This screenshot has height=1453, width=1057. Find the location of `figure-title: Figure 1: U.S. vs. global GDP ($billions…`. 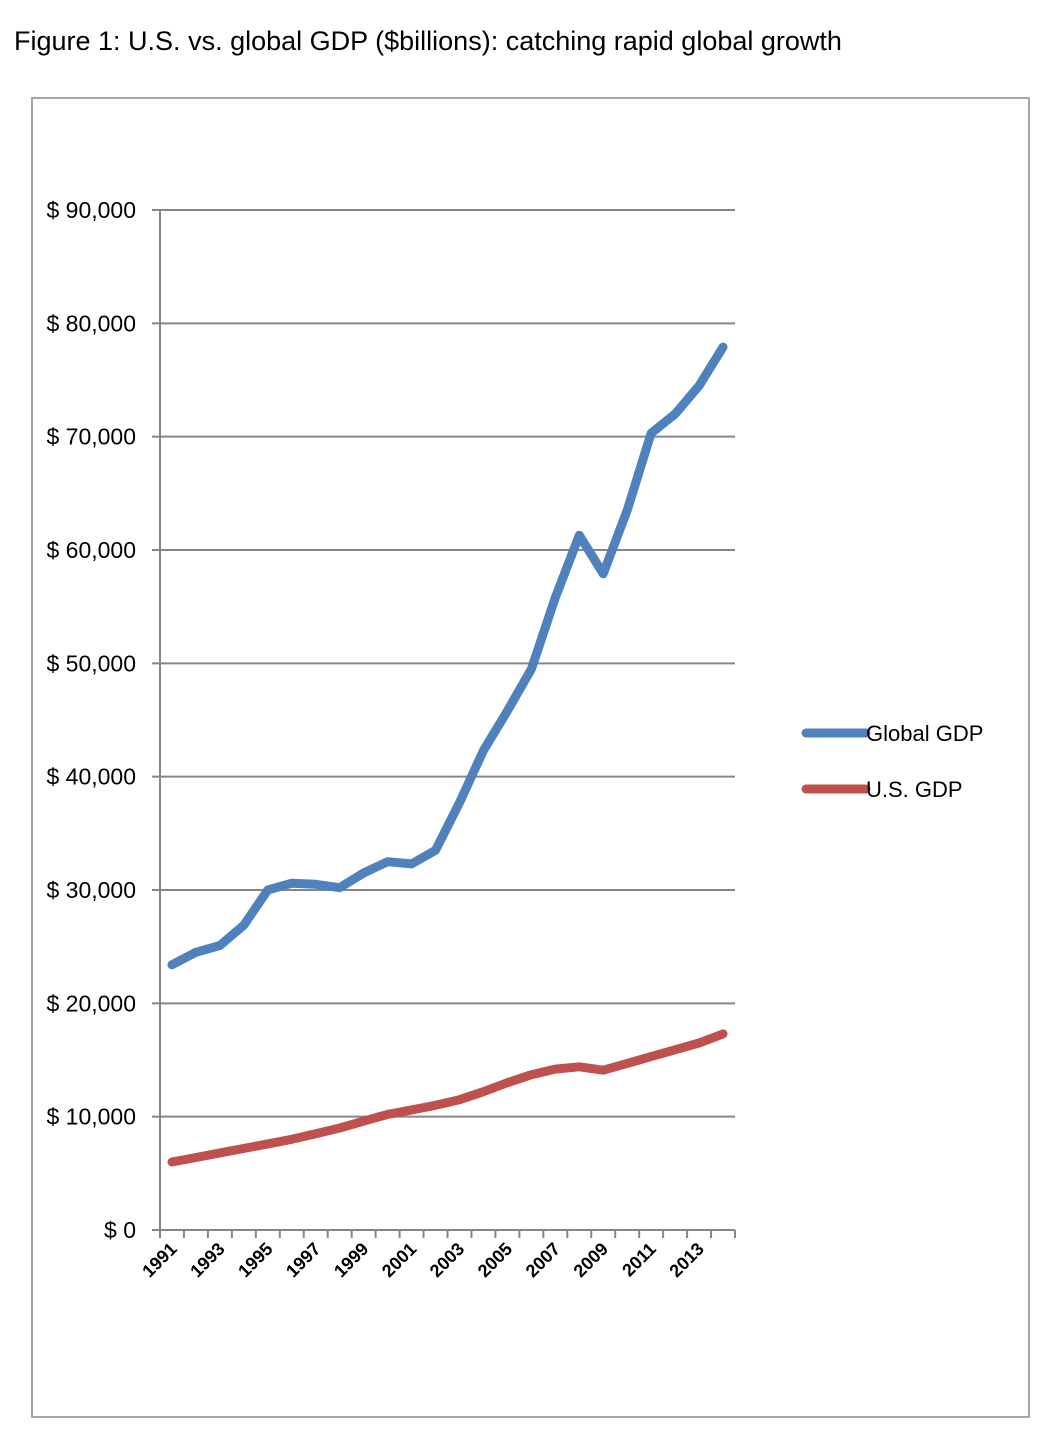

figure-title: Figure 1: U.S. vs. global GDP ($billions… is located at coordinates (428, 41).